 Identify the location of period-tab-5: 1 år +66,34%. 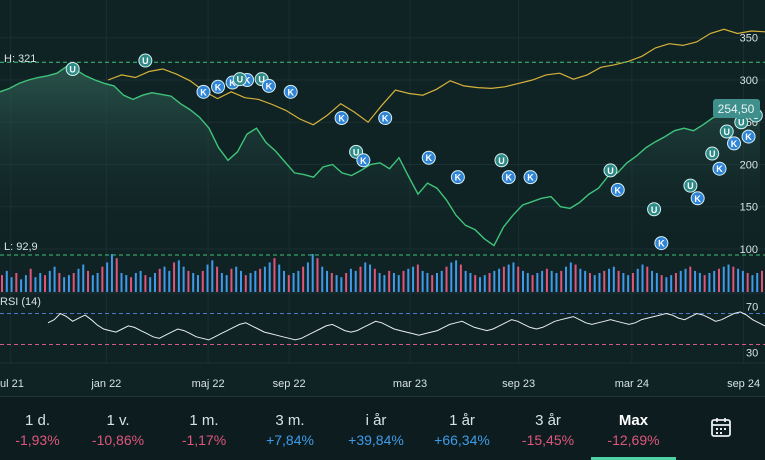
(462, 428).